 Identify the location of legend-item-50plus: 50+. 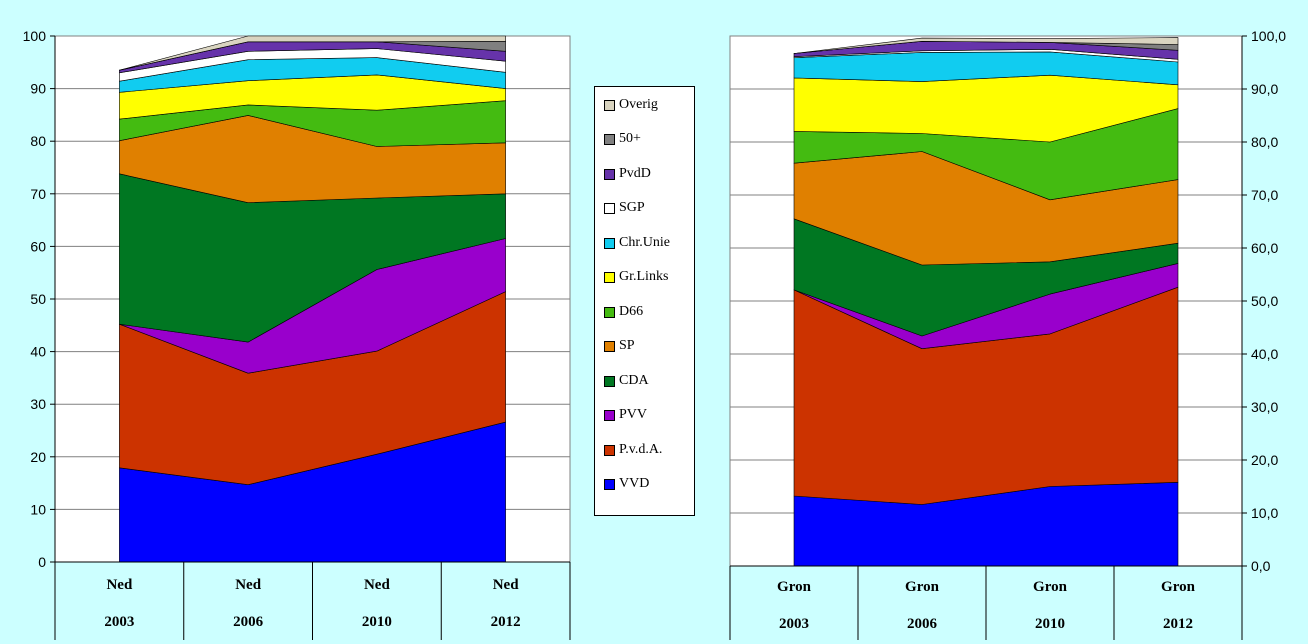
(622, 139).